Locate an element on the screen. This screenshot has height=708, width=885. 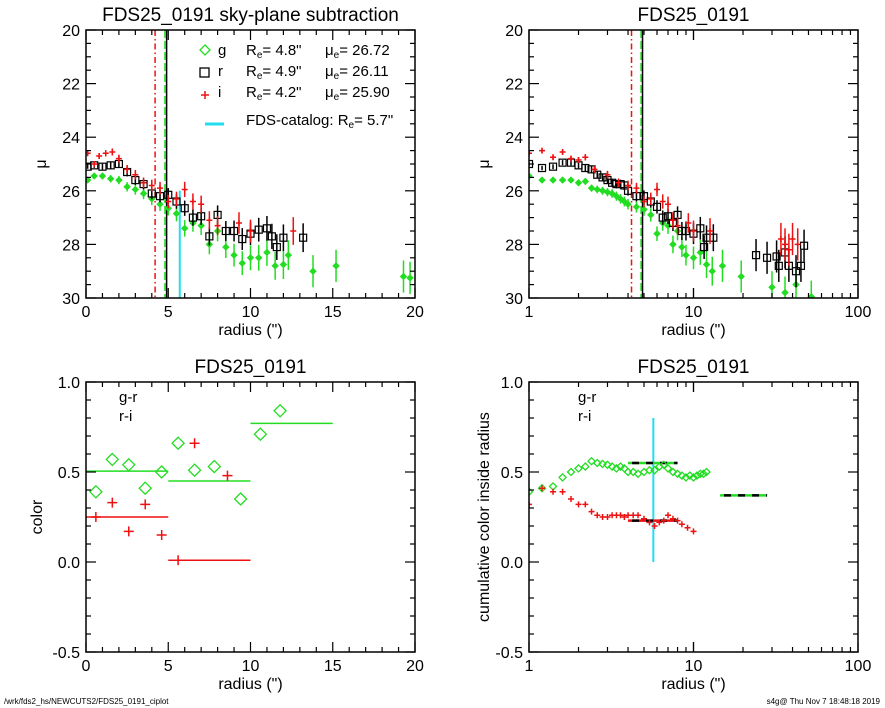
y-axis-label: μ is located at coordinates (484, 163).